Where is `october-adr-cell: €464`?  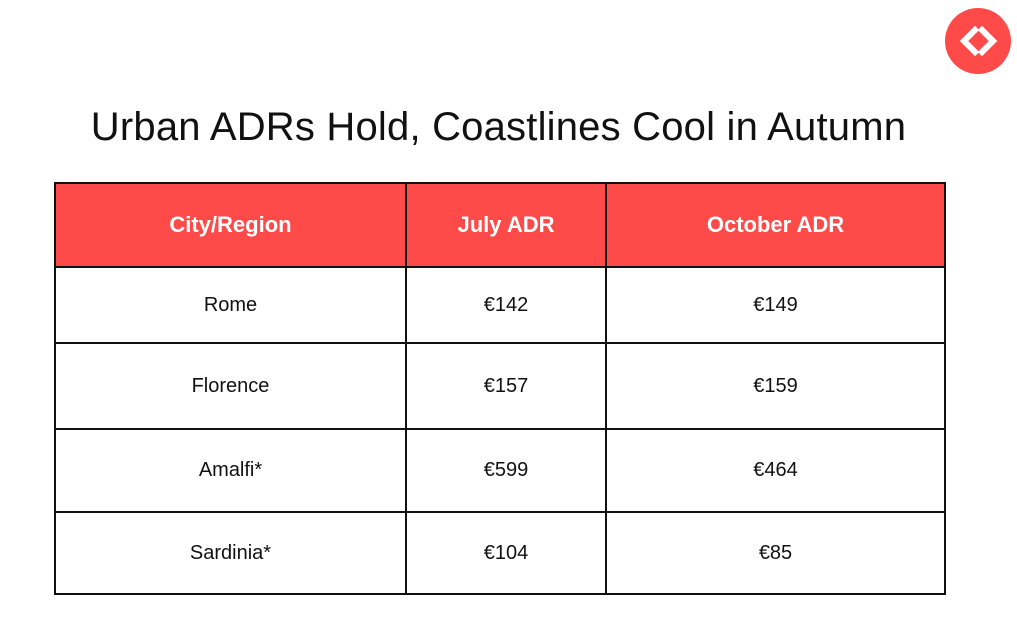
october-adr-cell: €464 is located at coordinates (775, 470).